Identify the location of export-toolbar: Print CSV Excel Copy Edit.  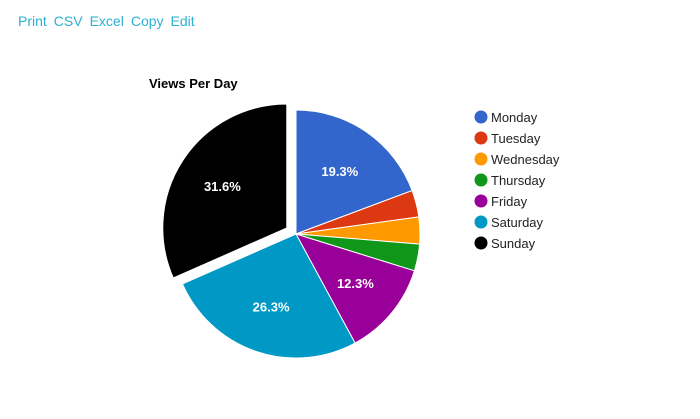
(106, 21).